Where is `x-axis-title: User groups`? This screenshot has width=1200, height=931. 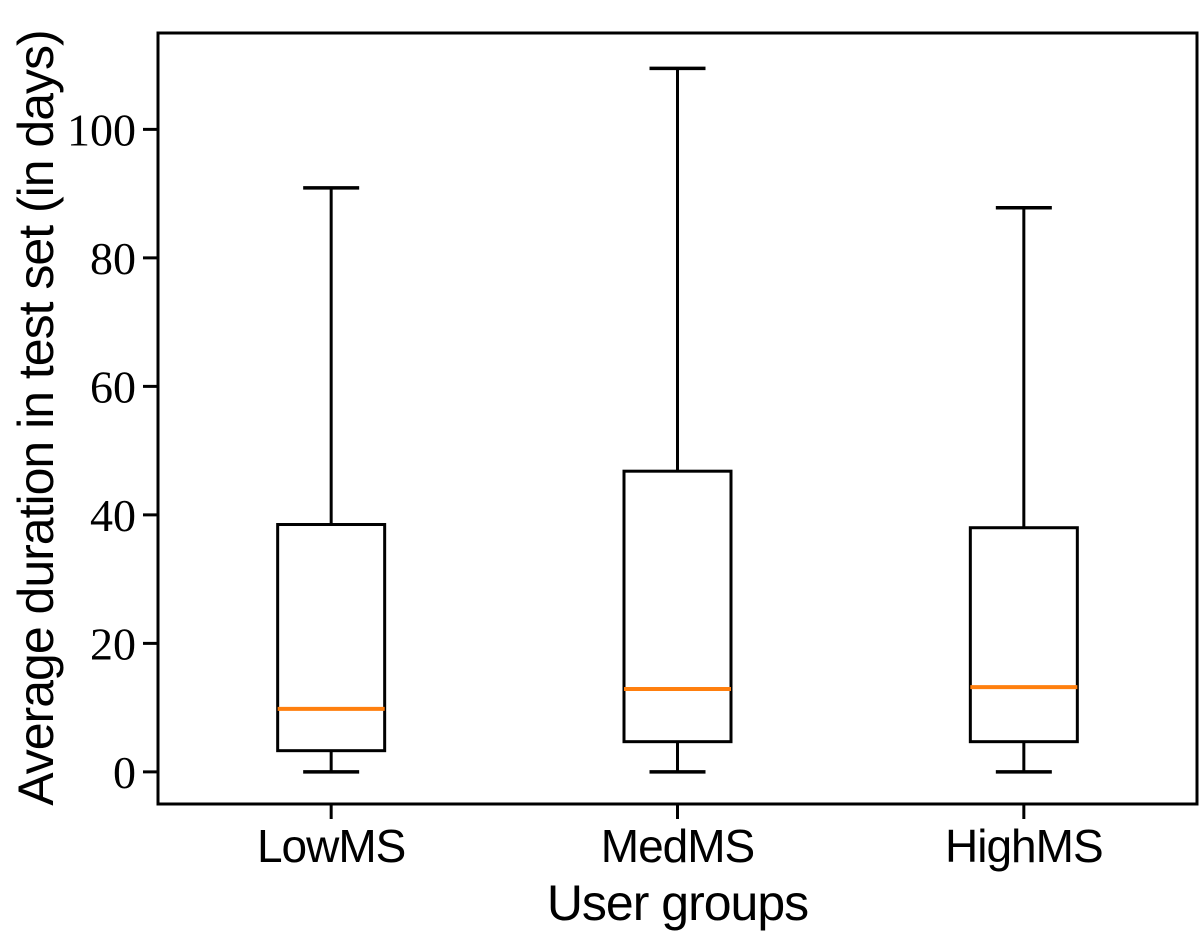 x-axis-title: User groups is located at coordinates (677, 903).